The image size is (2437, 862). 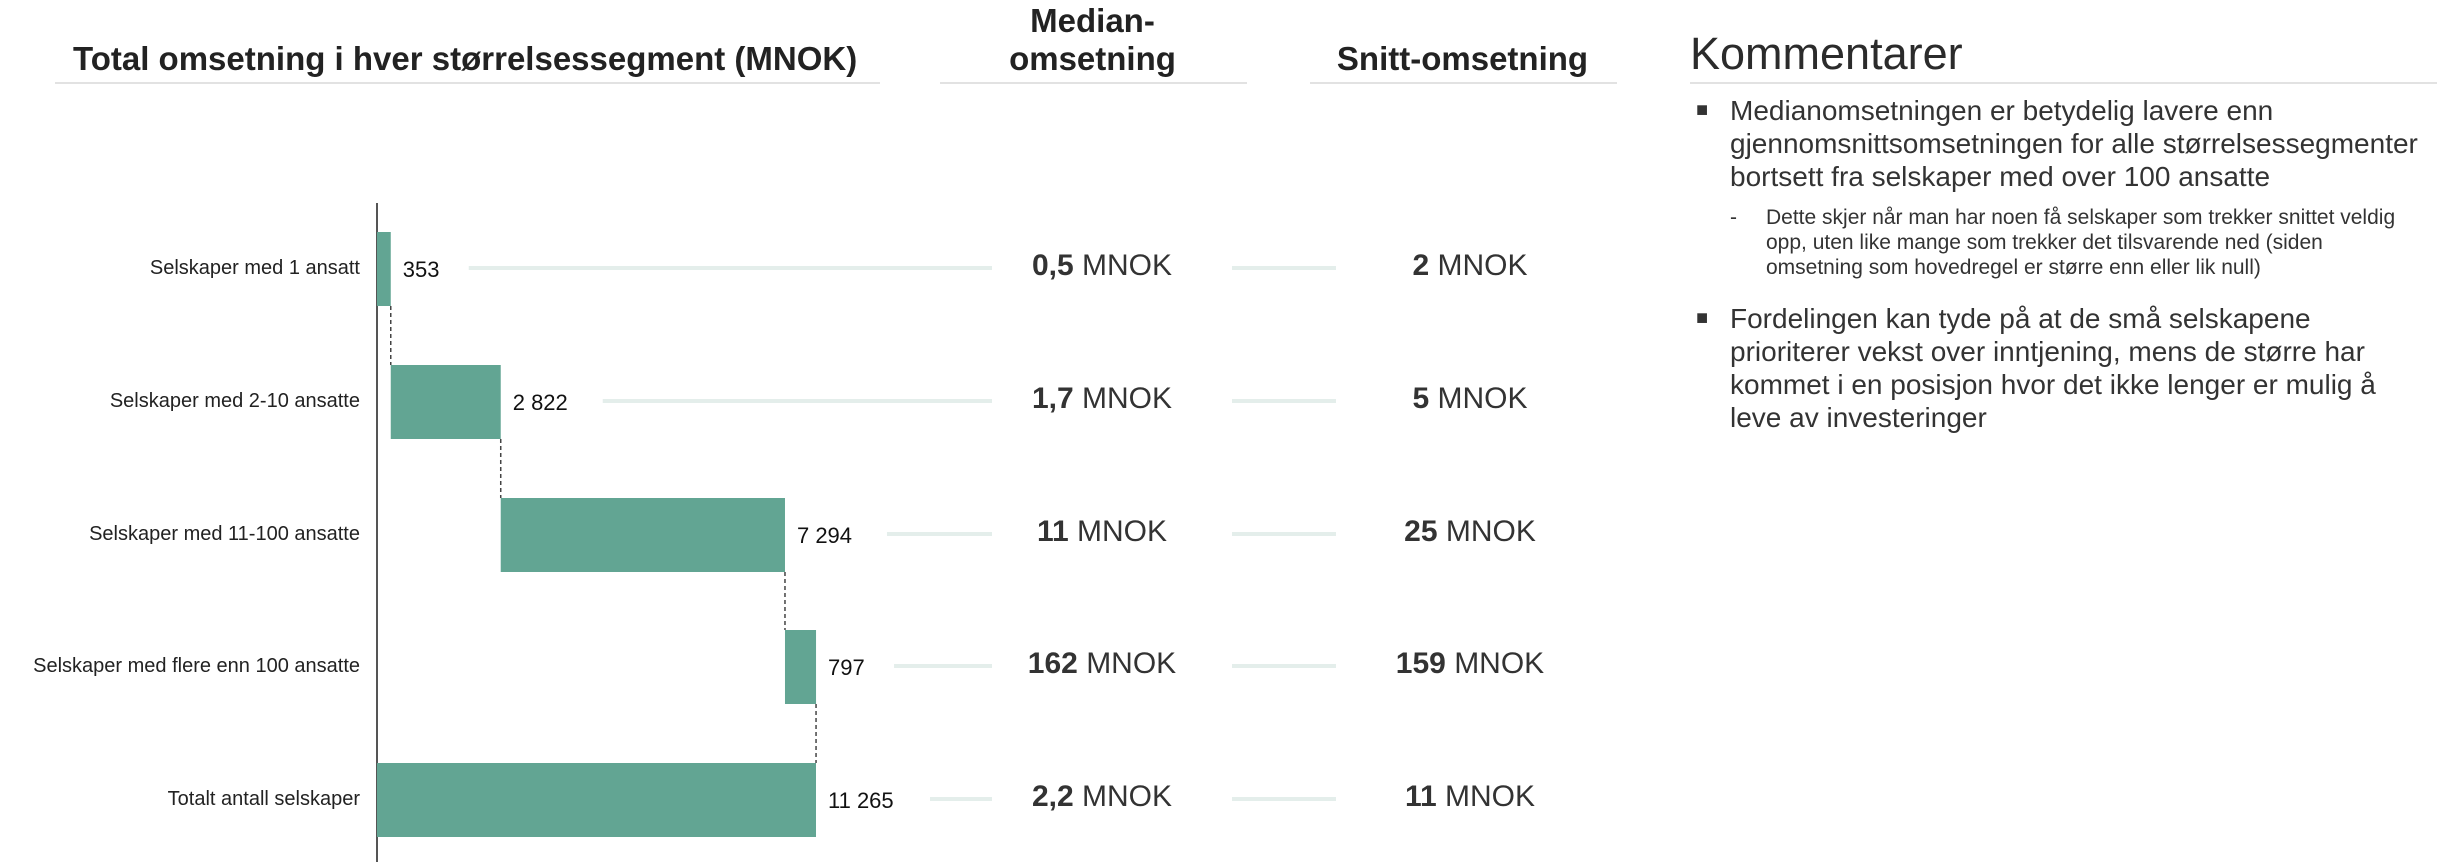 I want to click on average-value: 5 MNOK, so click(x=1470, y=398).